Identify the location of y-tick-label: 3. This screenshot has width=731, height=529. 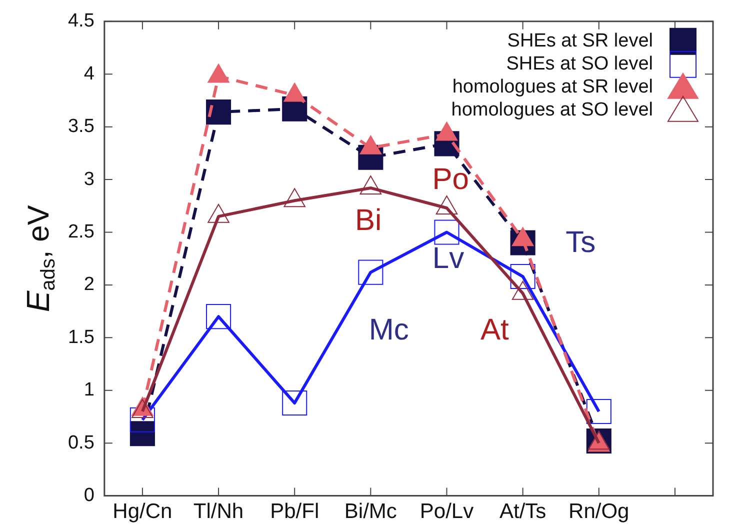
(89, 179).